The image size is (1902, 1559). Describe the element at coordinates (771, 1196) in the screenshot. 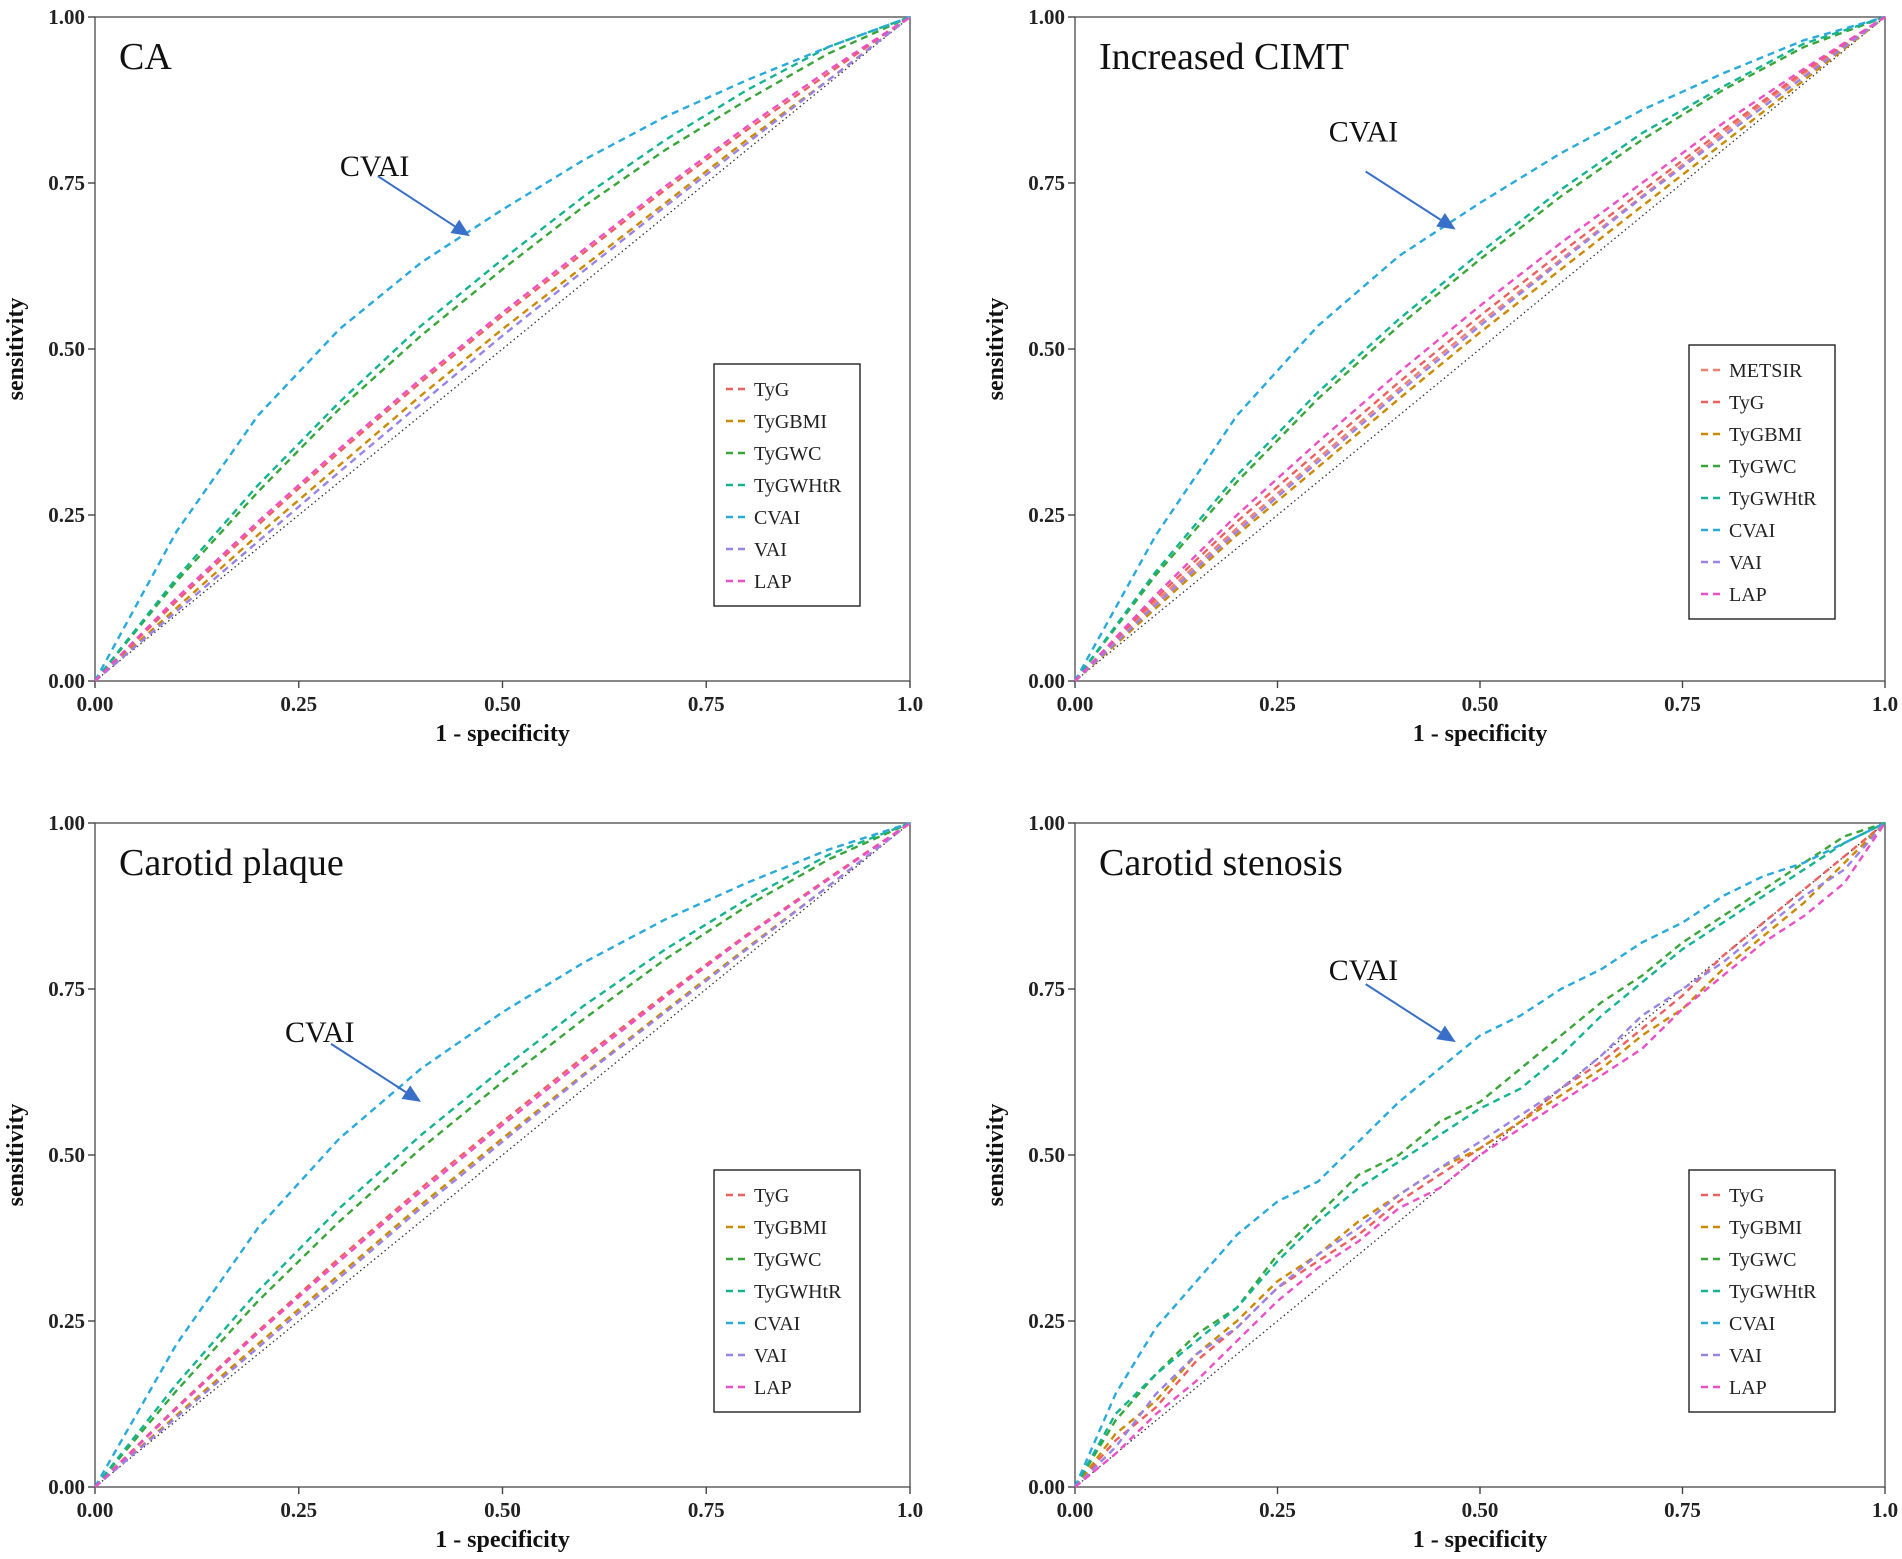

I see `panel-3-legend-label-tyg: TyG` at that location.